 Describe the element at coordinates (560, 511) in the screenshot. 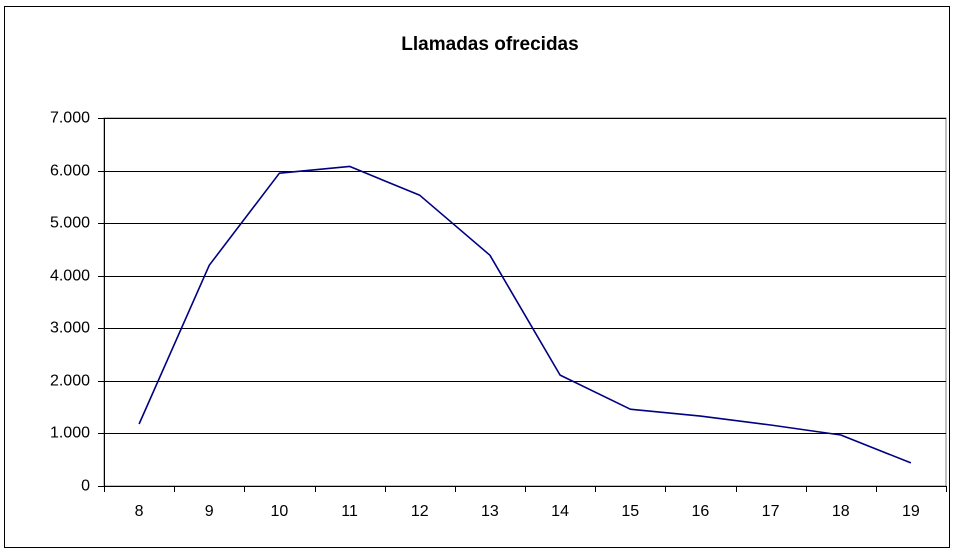

I see `x-tick-label: 14` at that location.